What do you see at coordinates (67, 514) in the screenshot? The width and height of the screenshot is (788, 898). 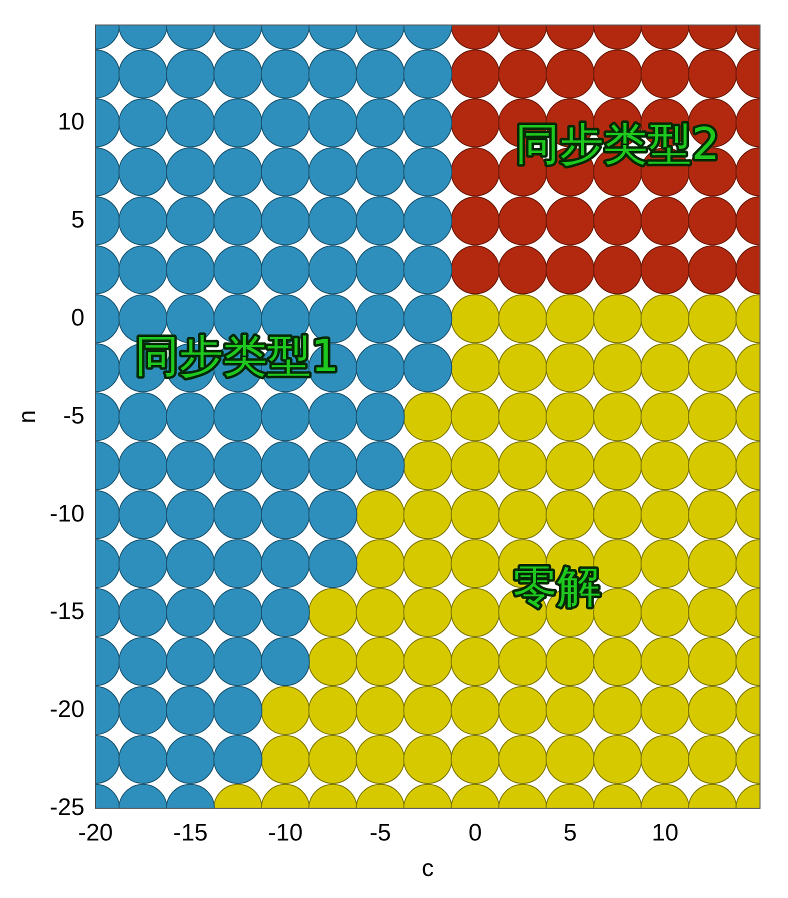 I see `y-tick-label: -10` at bounding box center [67, 514].